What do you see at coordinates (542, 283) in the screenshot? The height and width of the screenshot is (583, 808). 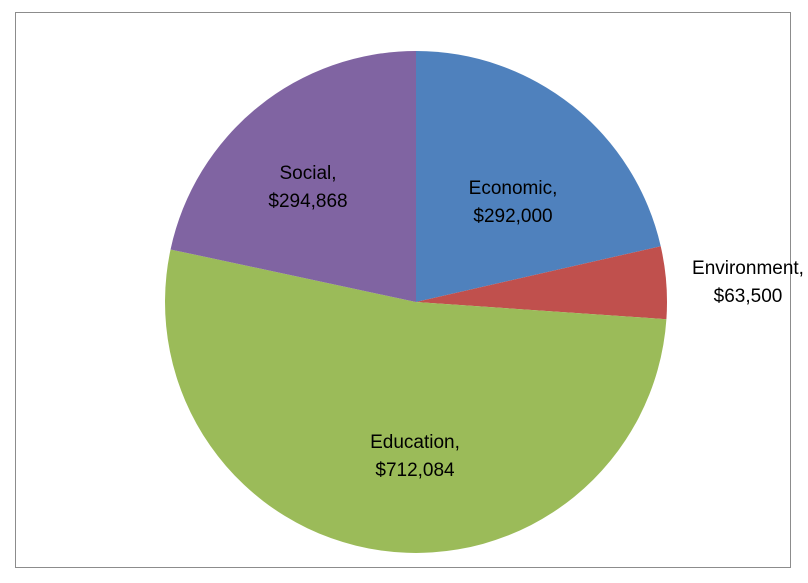 I see `pie-slice-environment` at bounding box center [542, 283].